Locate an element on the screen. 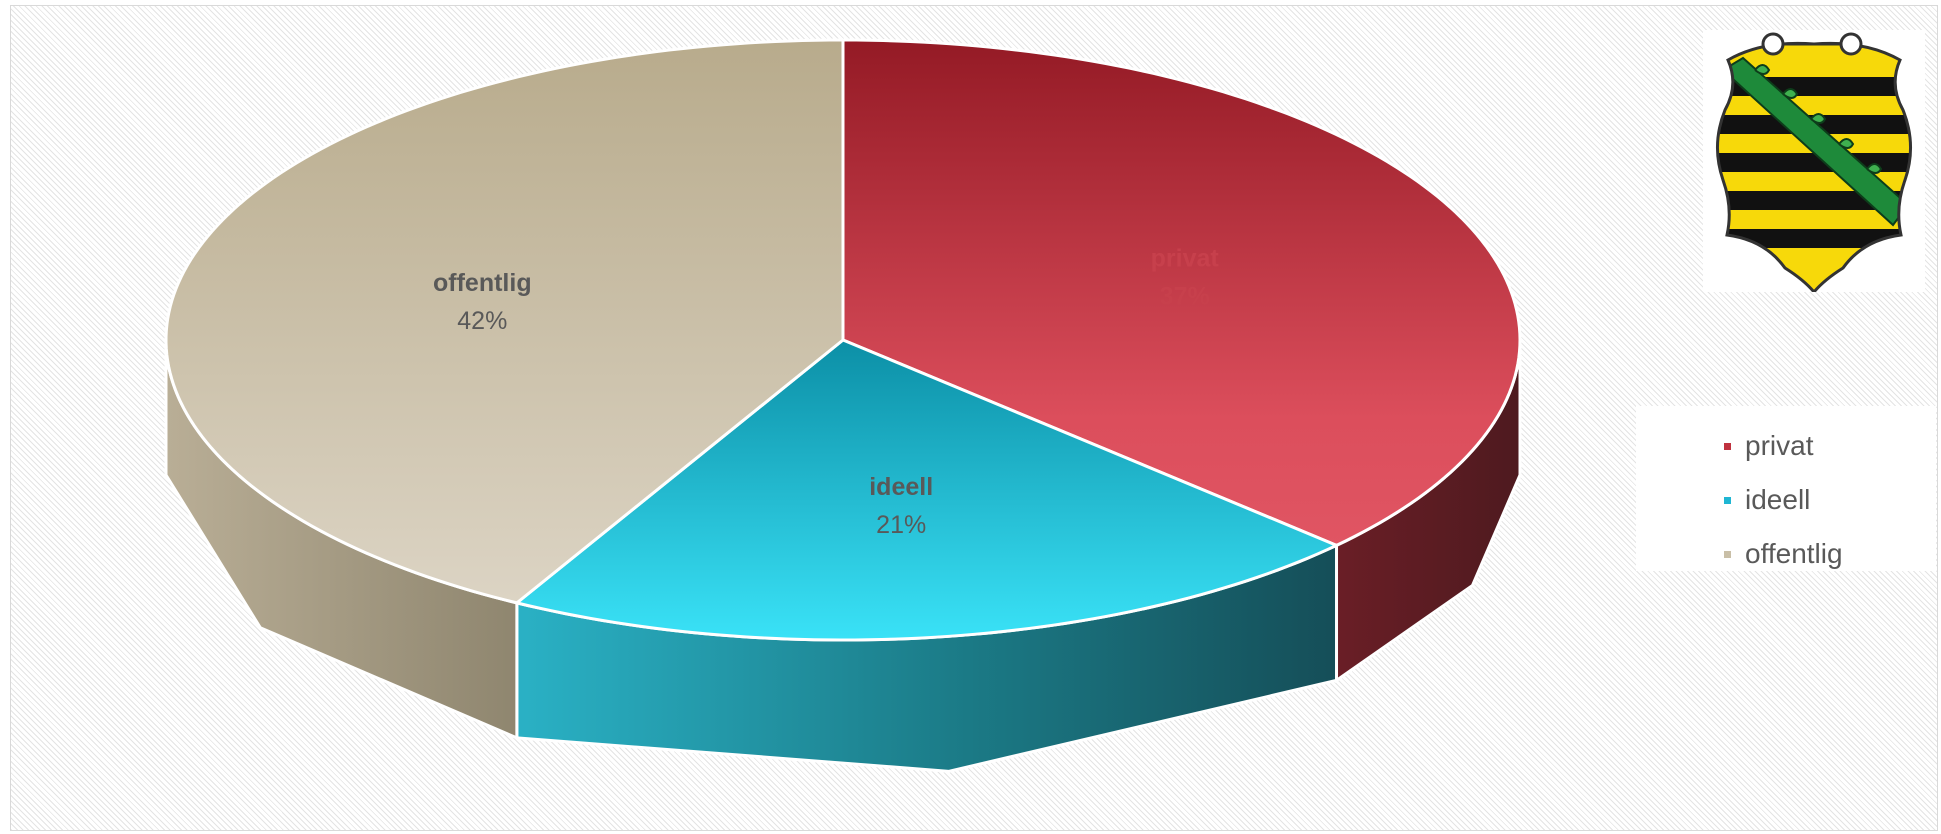 The height and width of the screenshot is (834, 1941). legend-label-privat: privat is located at coordinates (1779, 445).